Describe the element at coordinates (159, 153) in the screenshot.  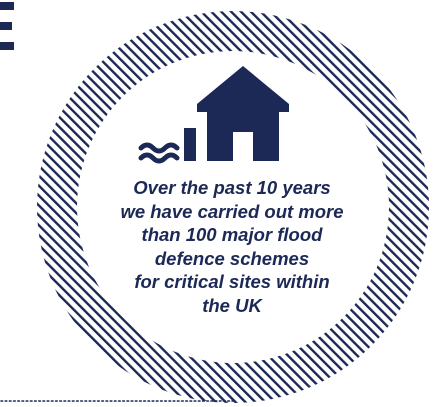
I see `water-waves-icon` at that location.